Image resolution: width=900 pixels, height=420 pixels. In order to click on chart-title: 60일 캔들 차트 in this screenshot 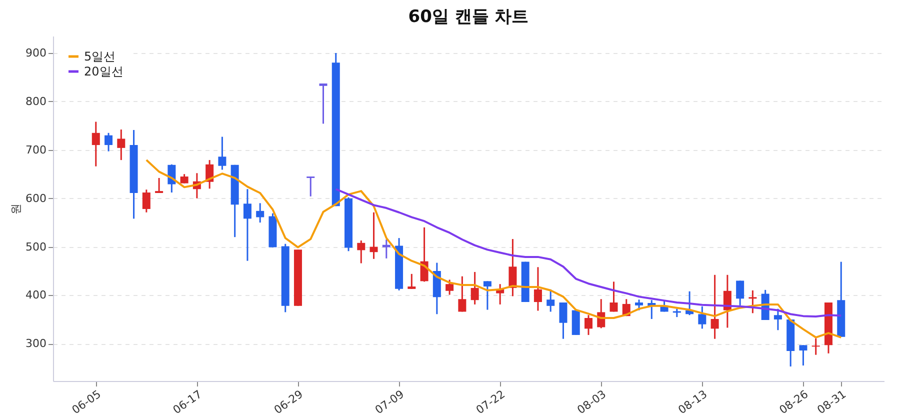, I will do `click(468, 17)`.